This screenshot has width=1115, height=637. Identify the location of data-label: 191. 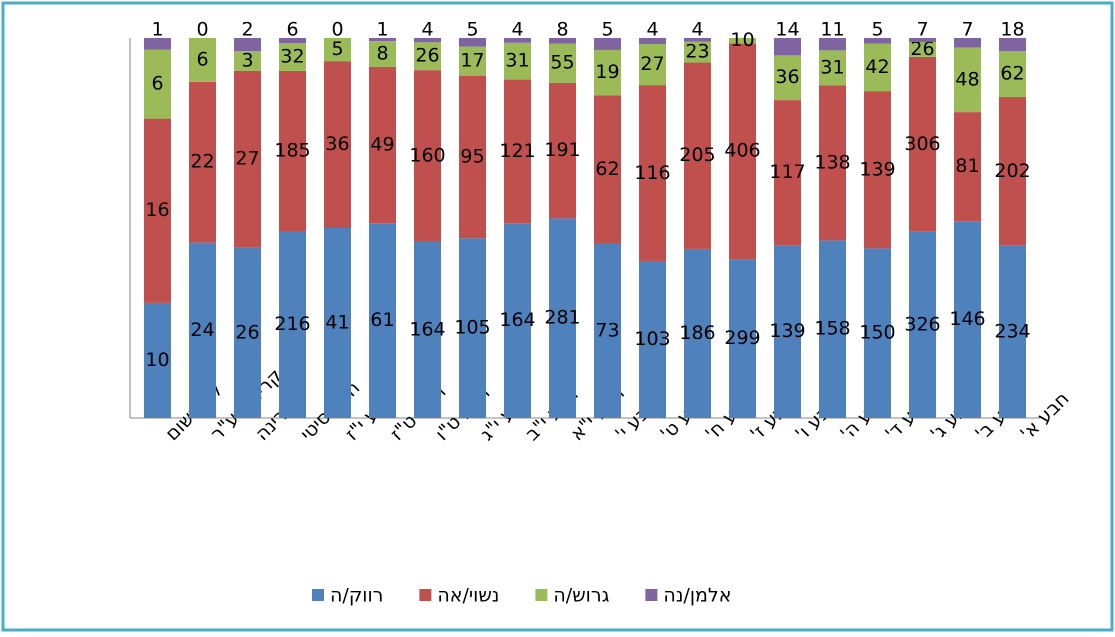
(562, 150).